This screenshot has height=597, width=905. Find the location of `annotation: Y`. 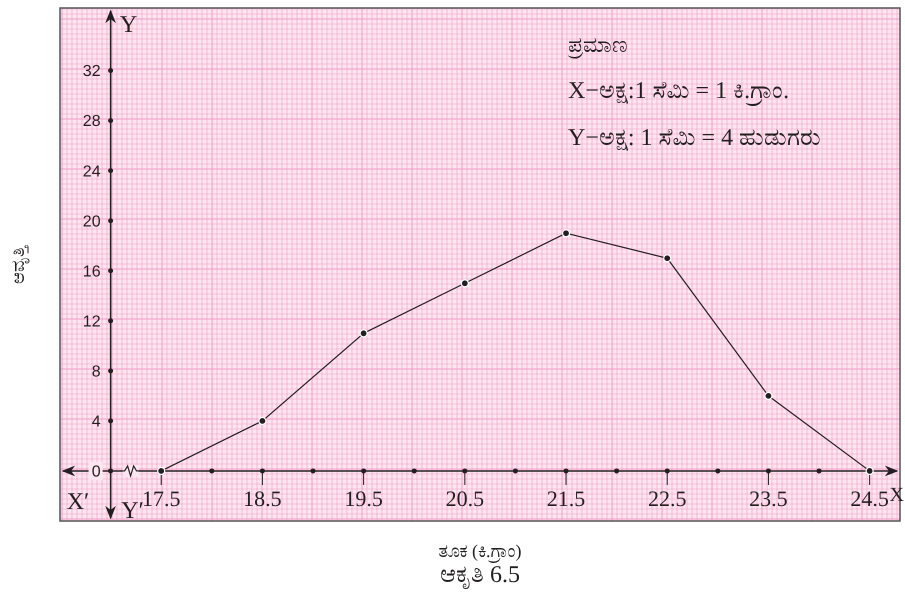

annotation: Y is located at coordinates (129, 25).